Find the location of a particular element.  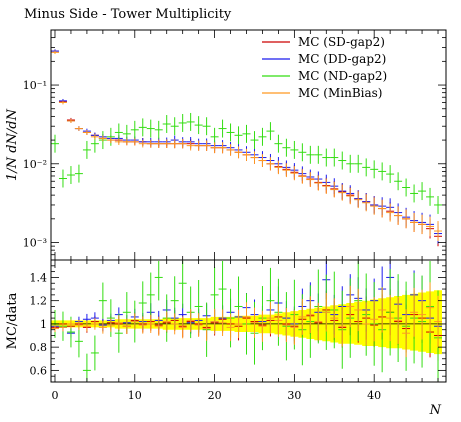

y-tick-label: 1.2 is located at coordinates (39, 301).